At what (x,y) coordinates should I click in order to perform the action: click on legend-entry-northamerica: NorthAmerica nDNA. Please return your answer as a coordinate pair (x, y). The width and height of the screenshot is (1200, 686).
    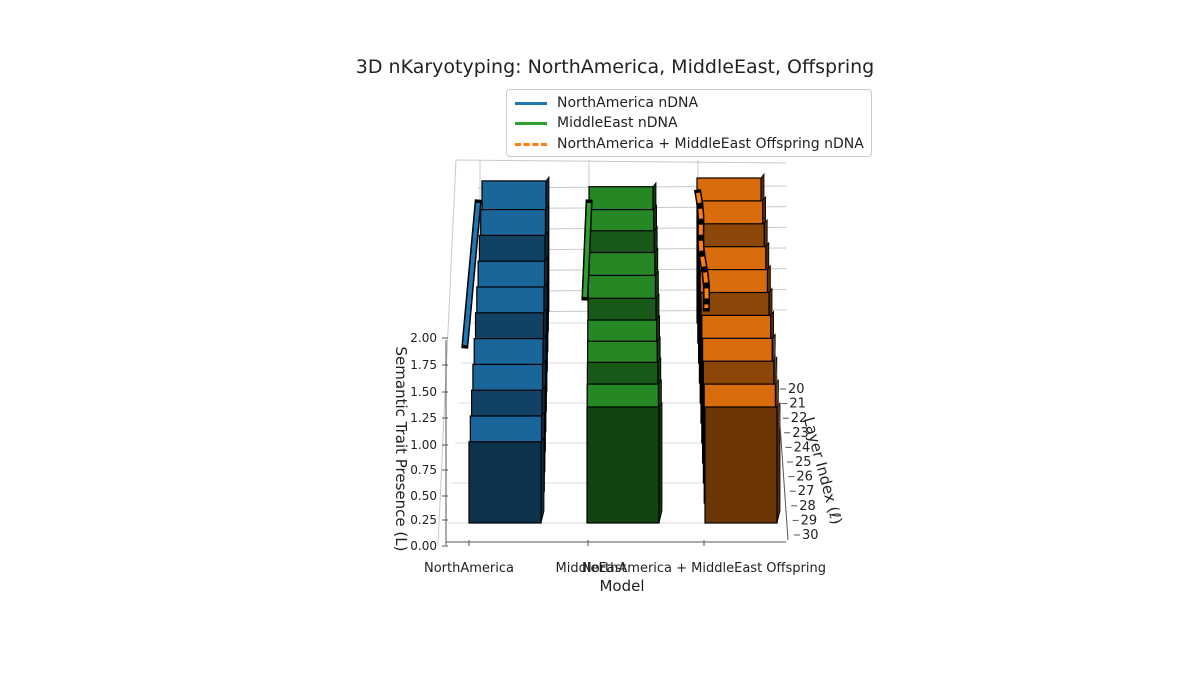
    Looking at the image, I should click on (606, 103).